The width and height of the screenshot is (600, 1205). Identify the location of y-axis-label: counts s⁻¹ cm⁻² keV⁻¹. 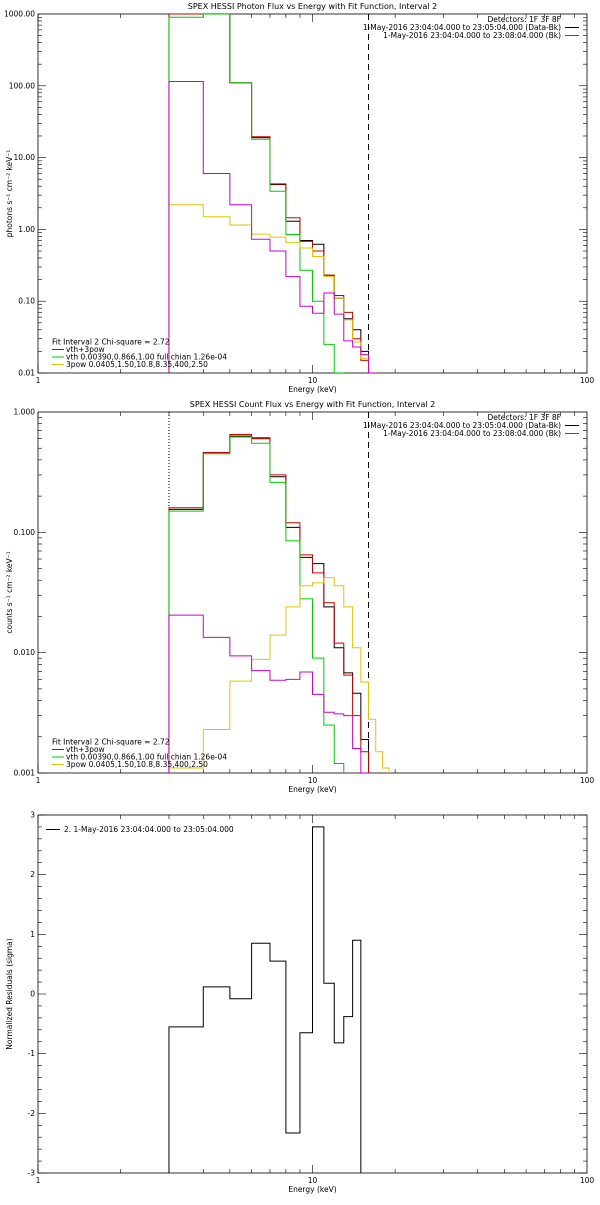
(9, 592).